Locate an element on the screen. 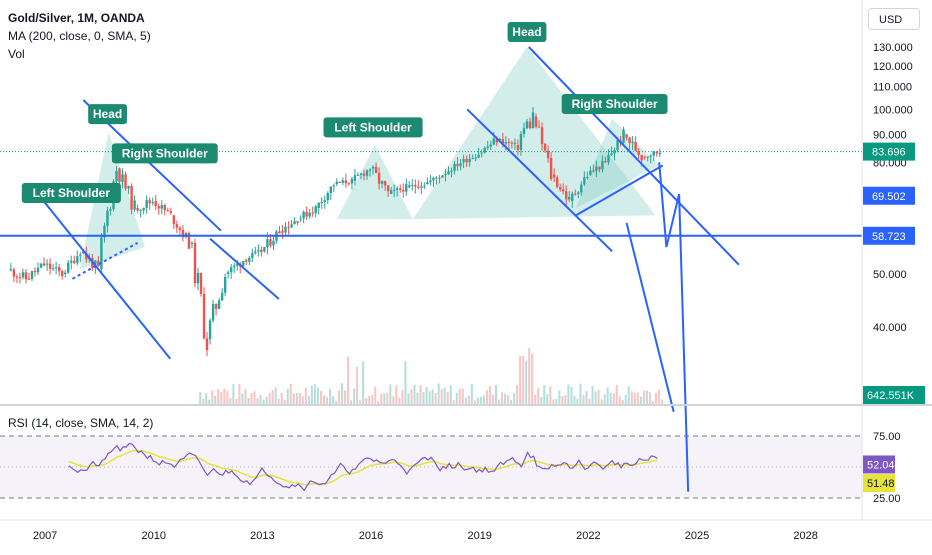 The width and height of the screenshot is (932, 555). volume-legend: Vol is located at coordinates (16, 54).